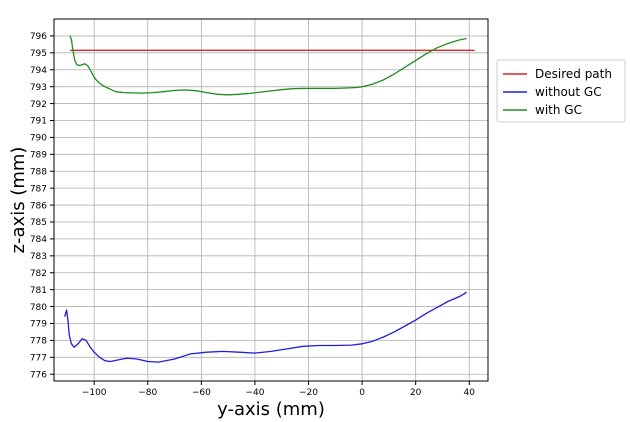 This screenshot has height=422, width=630. Describe the element at coordinates (573, 74) in the screenshot. I see `legend-label-desired-path: Desired path` at that location.